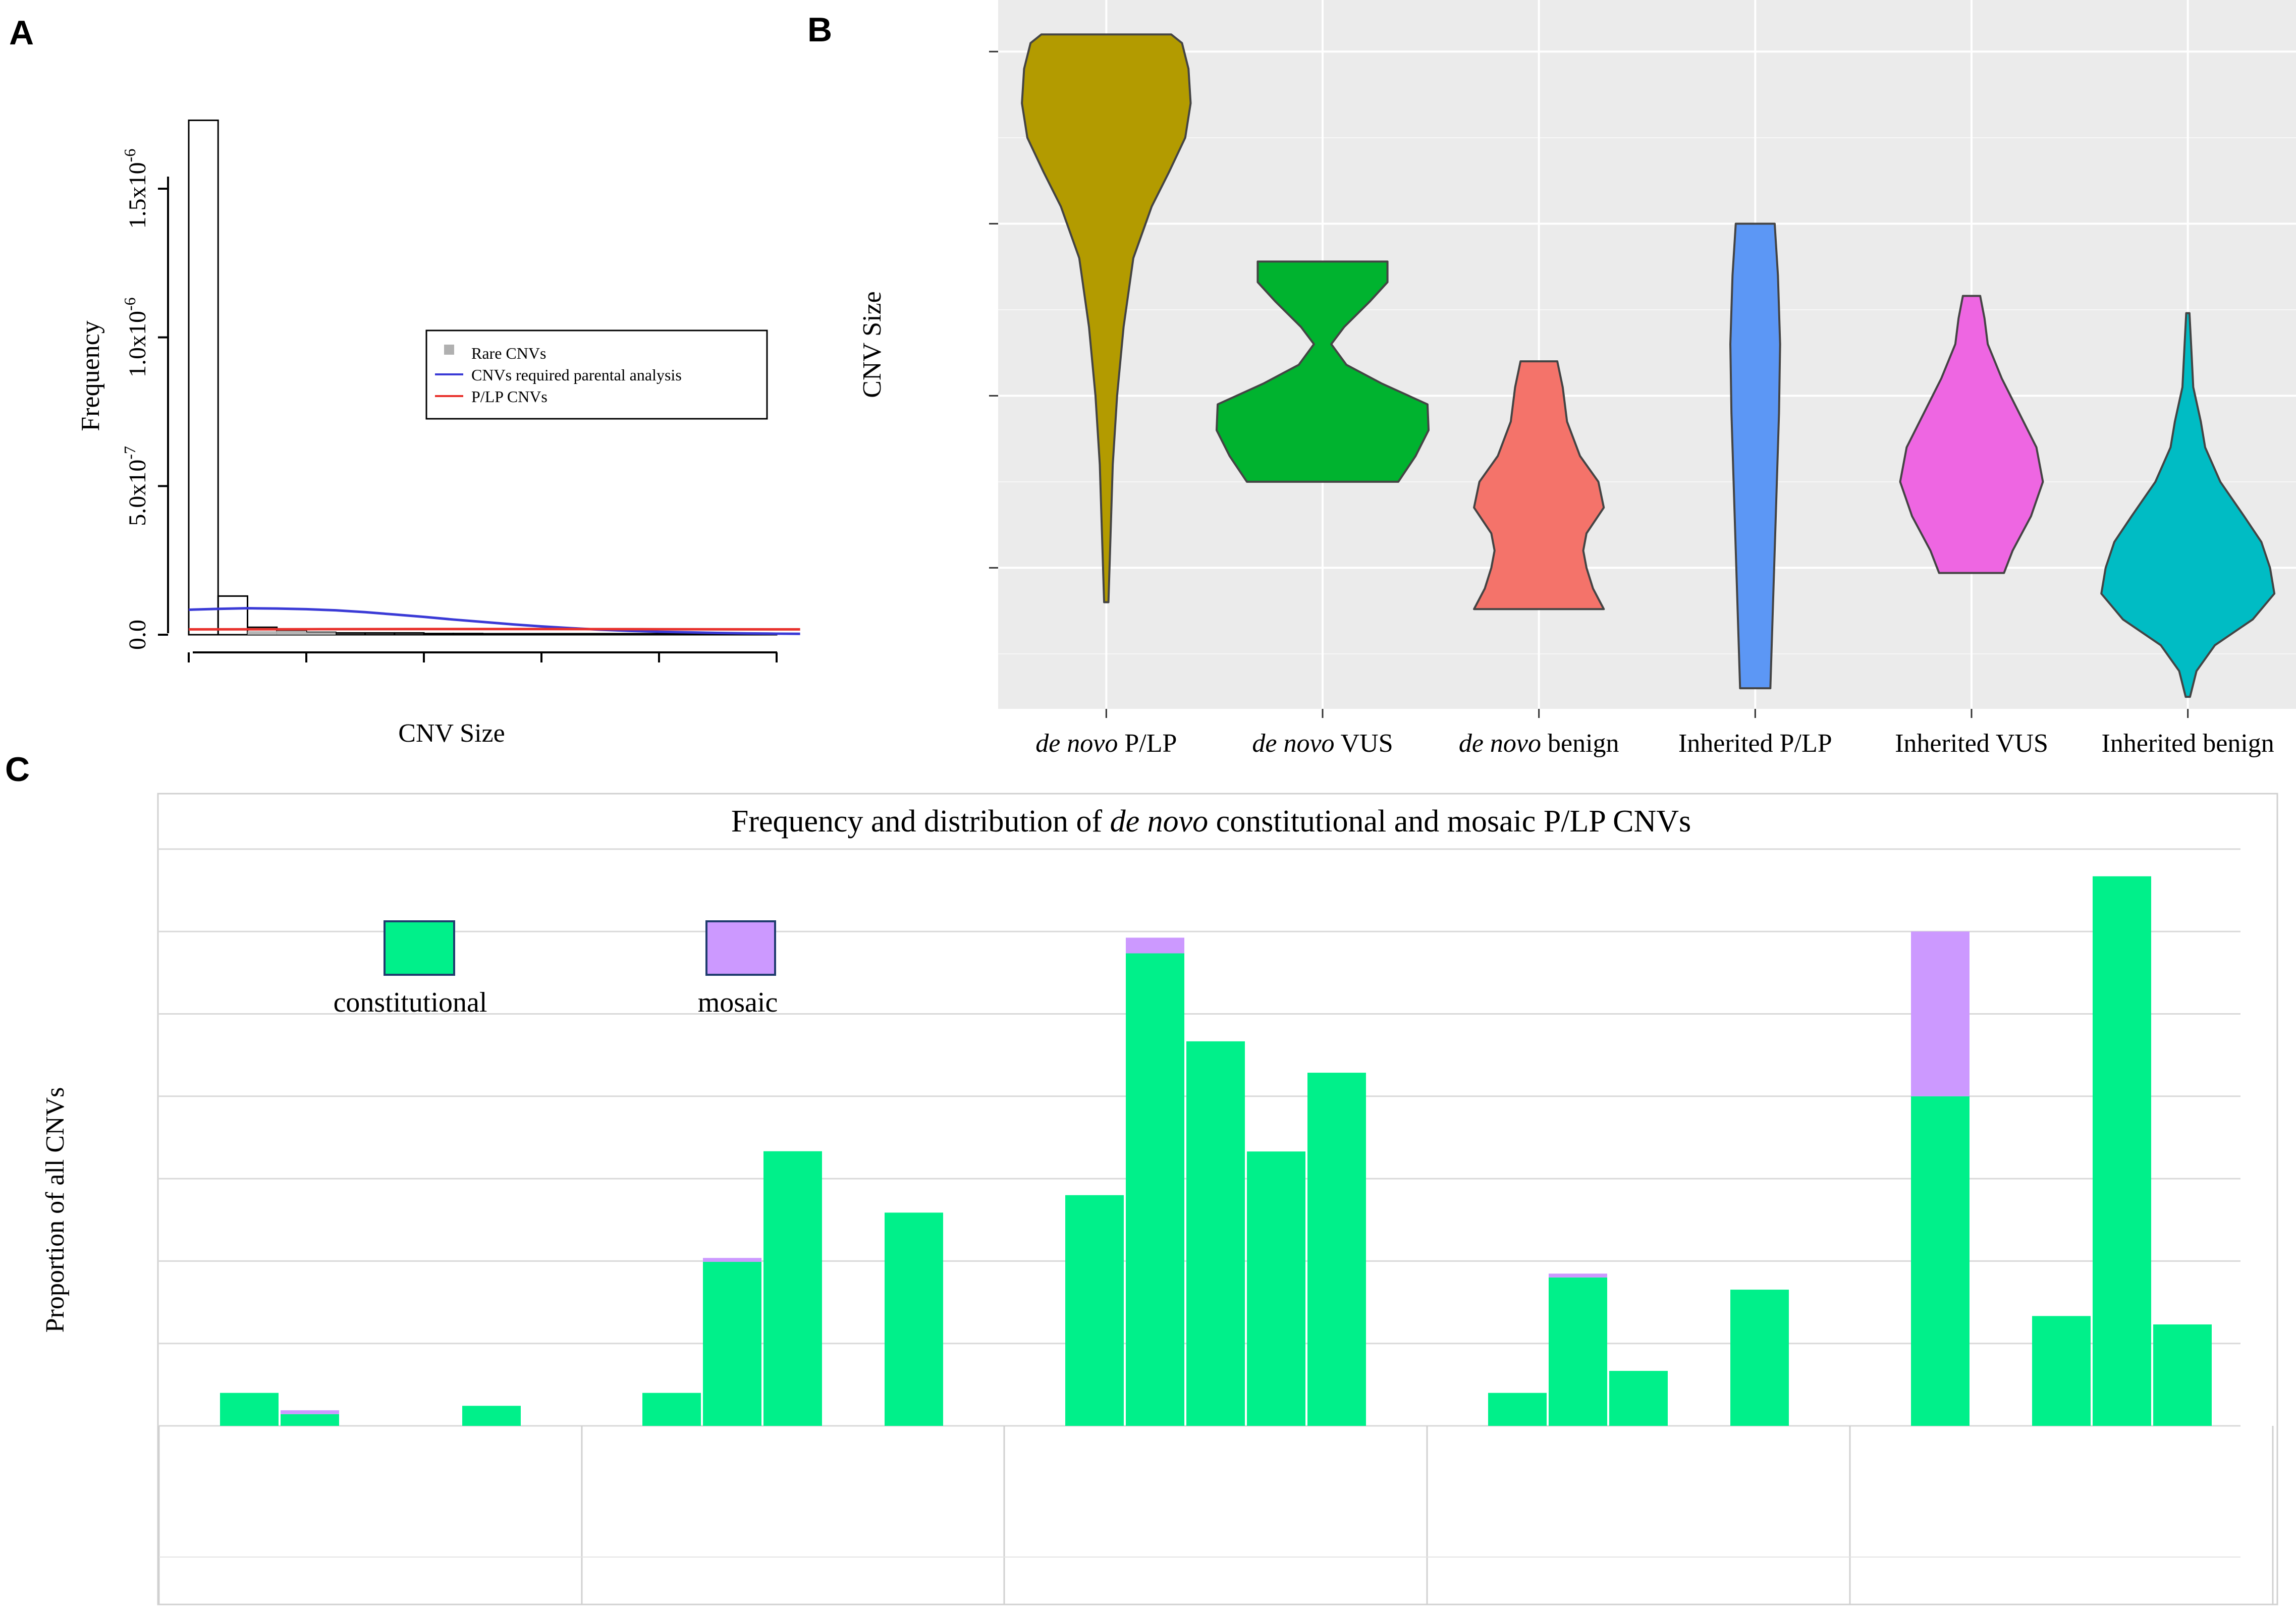 Image resolution: width=2296 pixels, height=1609 pixels. What do you see at coordinates (1449, 821) in the screenshot?
I see `panel-c-title-post: constitutional and mosaic P/LP CNVs` at bounding box center [1449, 821].